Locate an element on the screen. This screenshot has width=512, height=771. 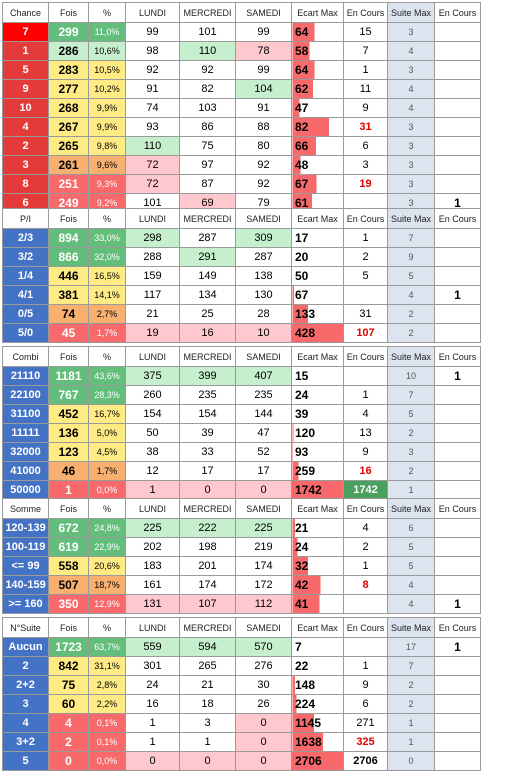
cell-ecart: 58 is located at coordinates (317, 51).